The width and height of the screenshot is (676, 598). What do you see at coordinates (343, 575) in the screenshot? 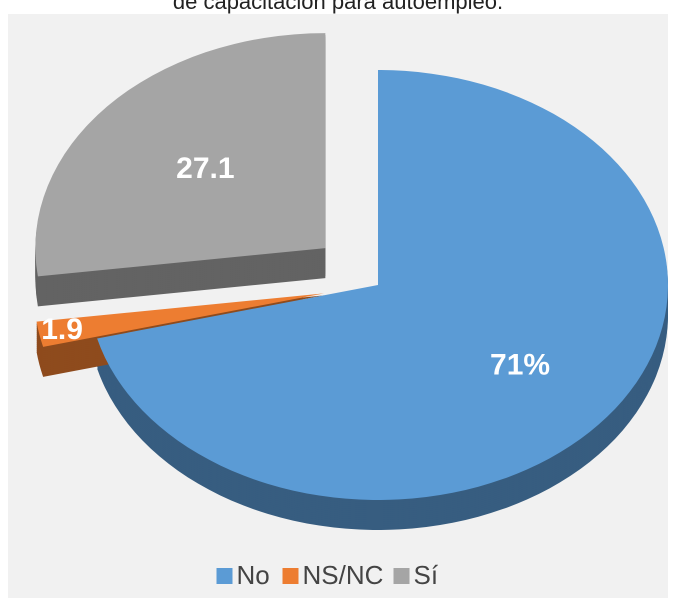
I see `legend-label: NS/NC` at bounding box center [343, 575].